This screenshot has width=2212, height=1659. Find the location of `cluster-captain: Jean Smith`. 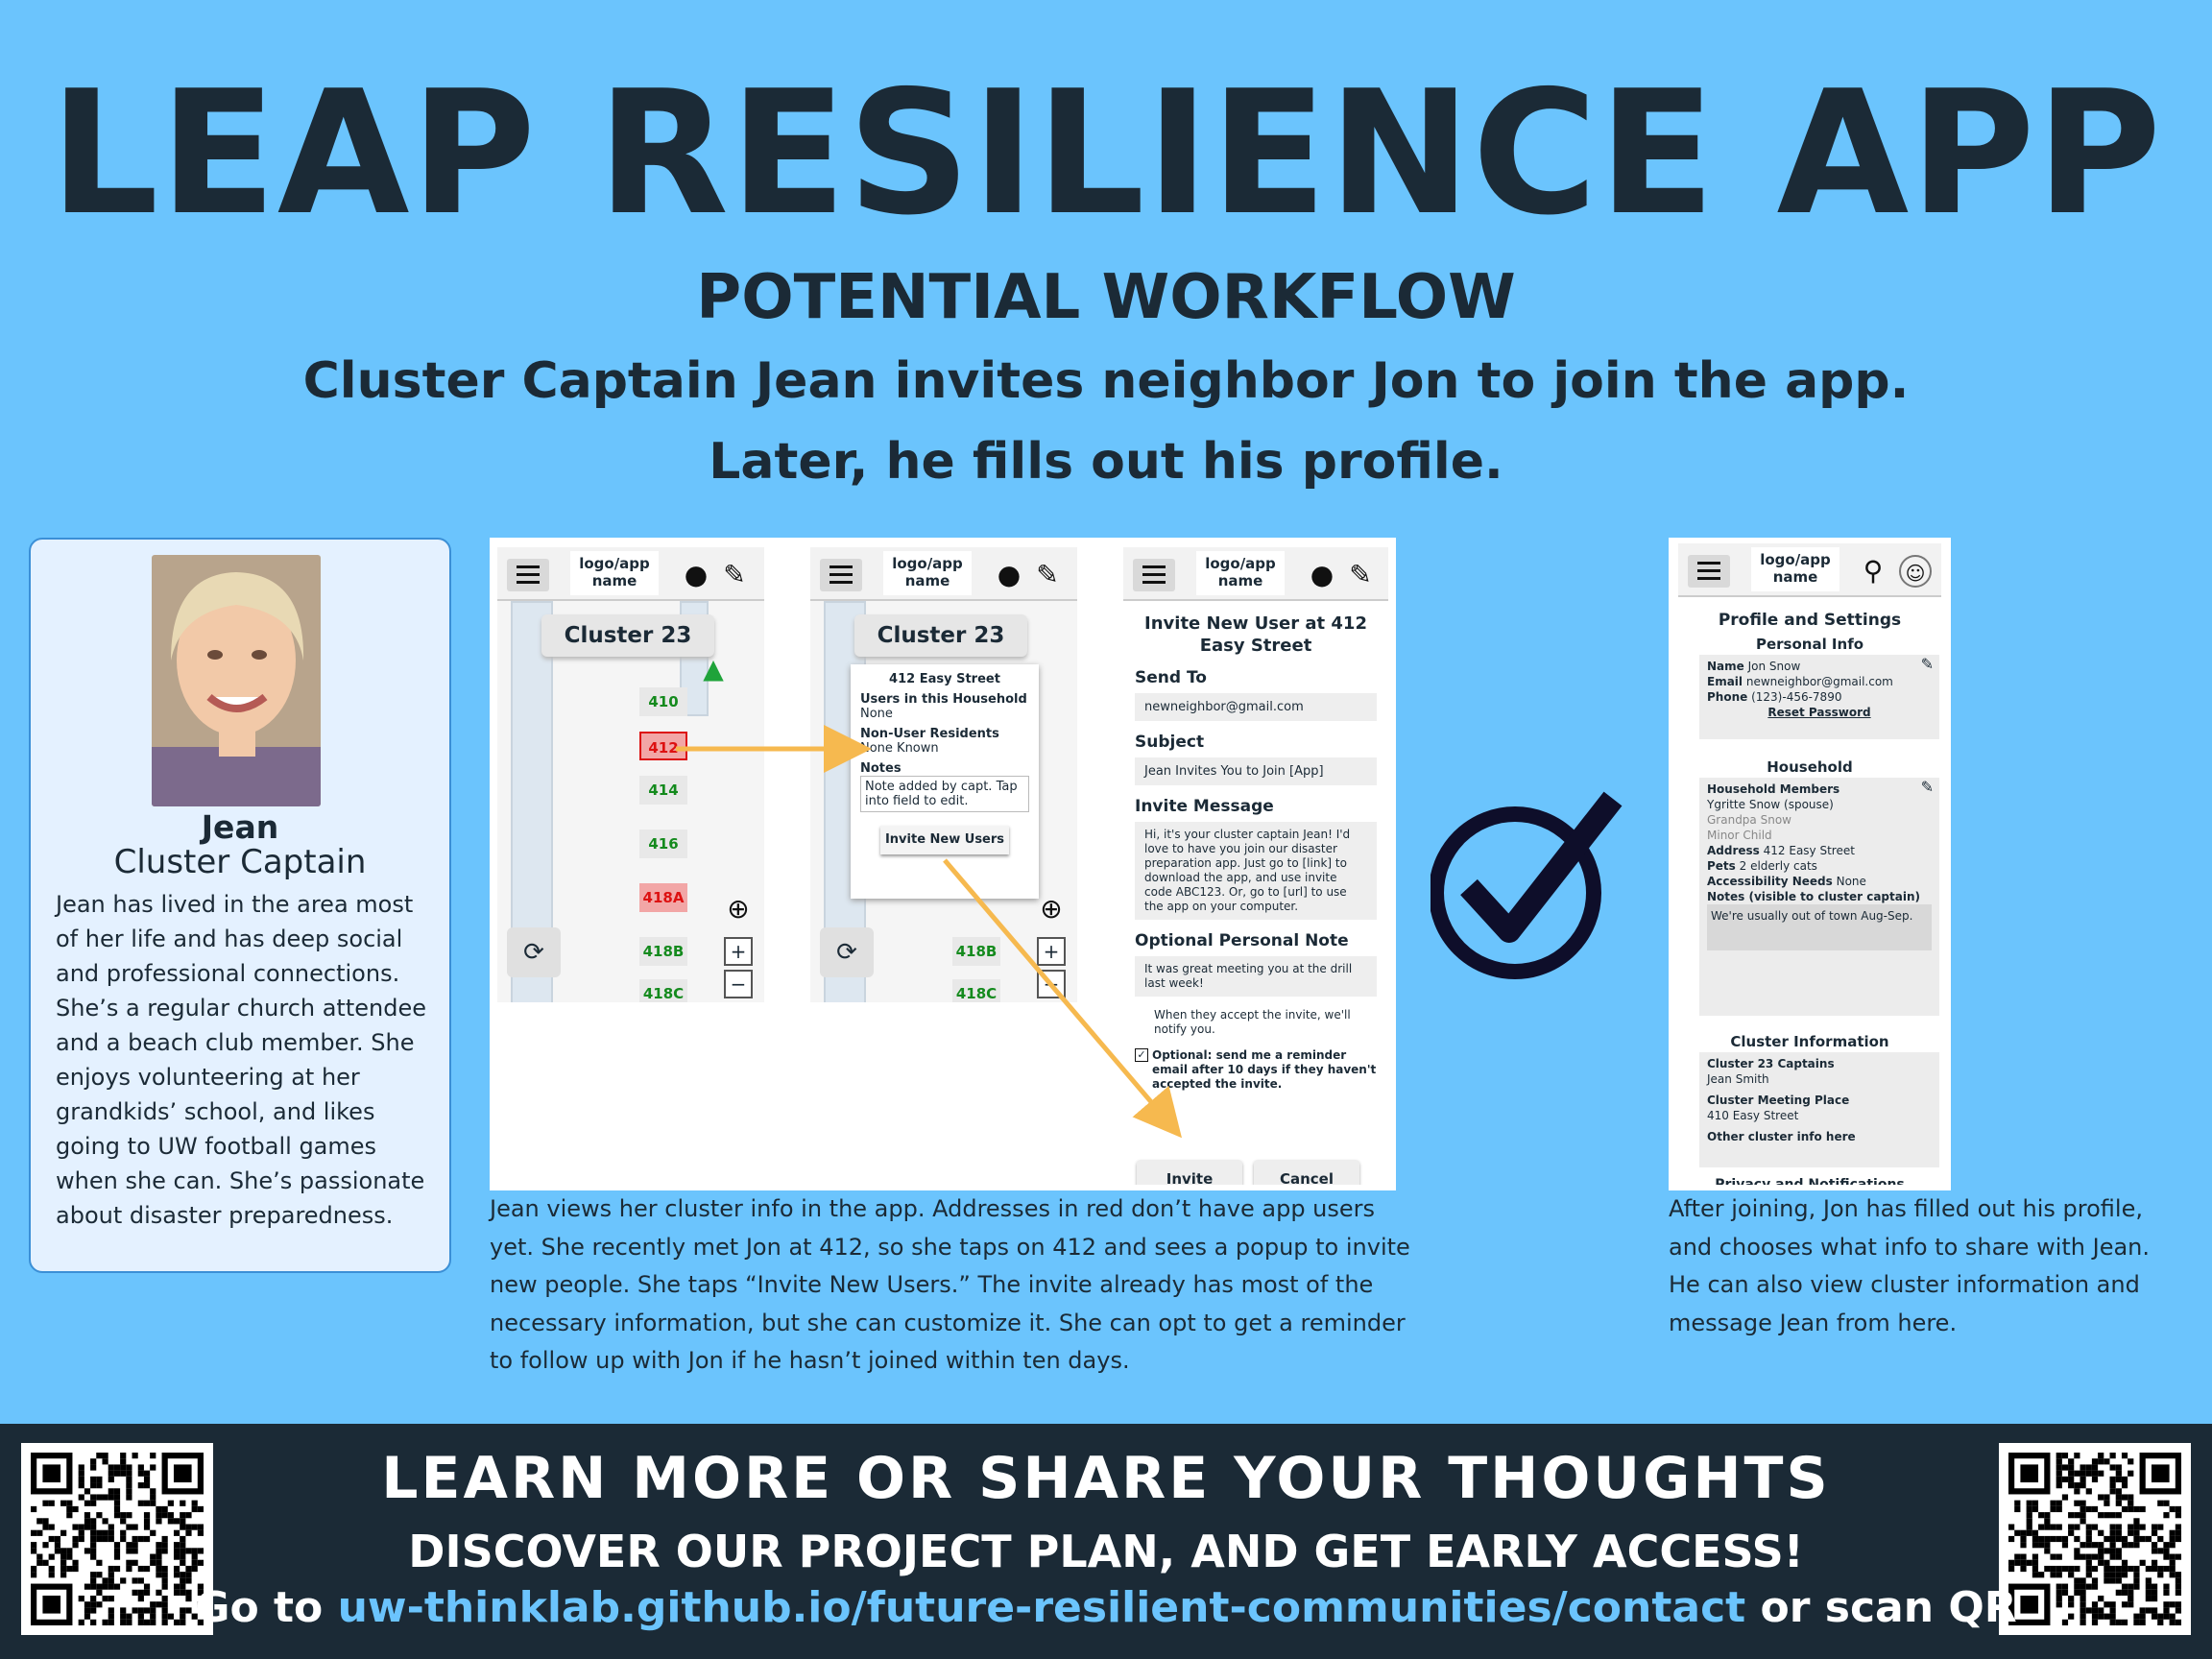

cluster-captain: Jean Smith is located at coordinates (1819, 1079).